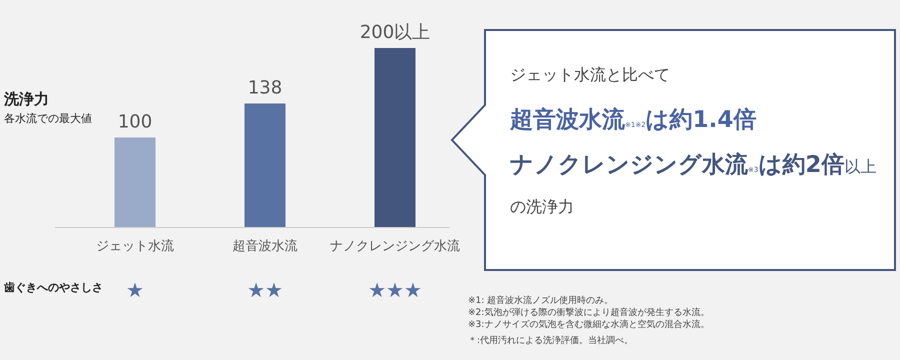  What do you see at coordinates (589, 324) in the screenshot?
I see `text: ※3:ナノサイズの気泡を含む微細な水滴と空気の混合水流。` at bounding box center [589, 324].